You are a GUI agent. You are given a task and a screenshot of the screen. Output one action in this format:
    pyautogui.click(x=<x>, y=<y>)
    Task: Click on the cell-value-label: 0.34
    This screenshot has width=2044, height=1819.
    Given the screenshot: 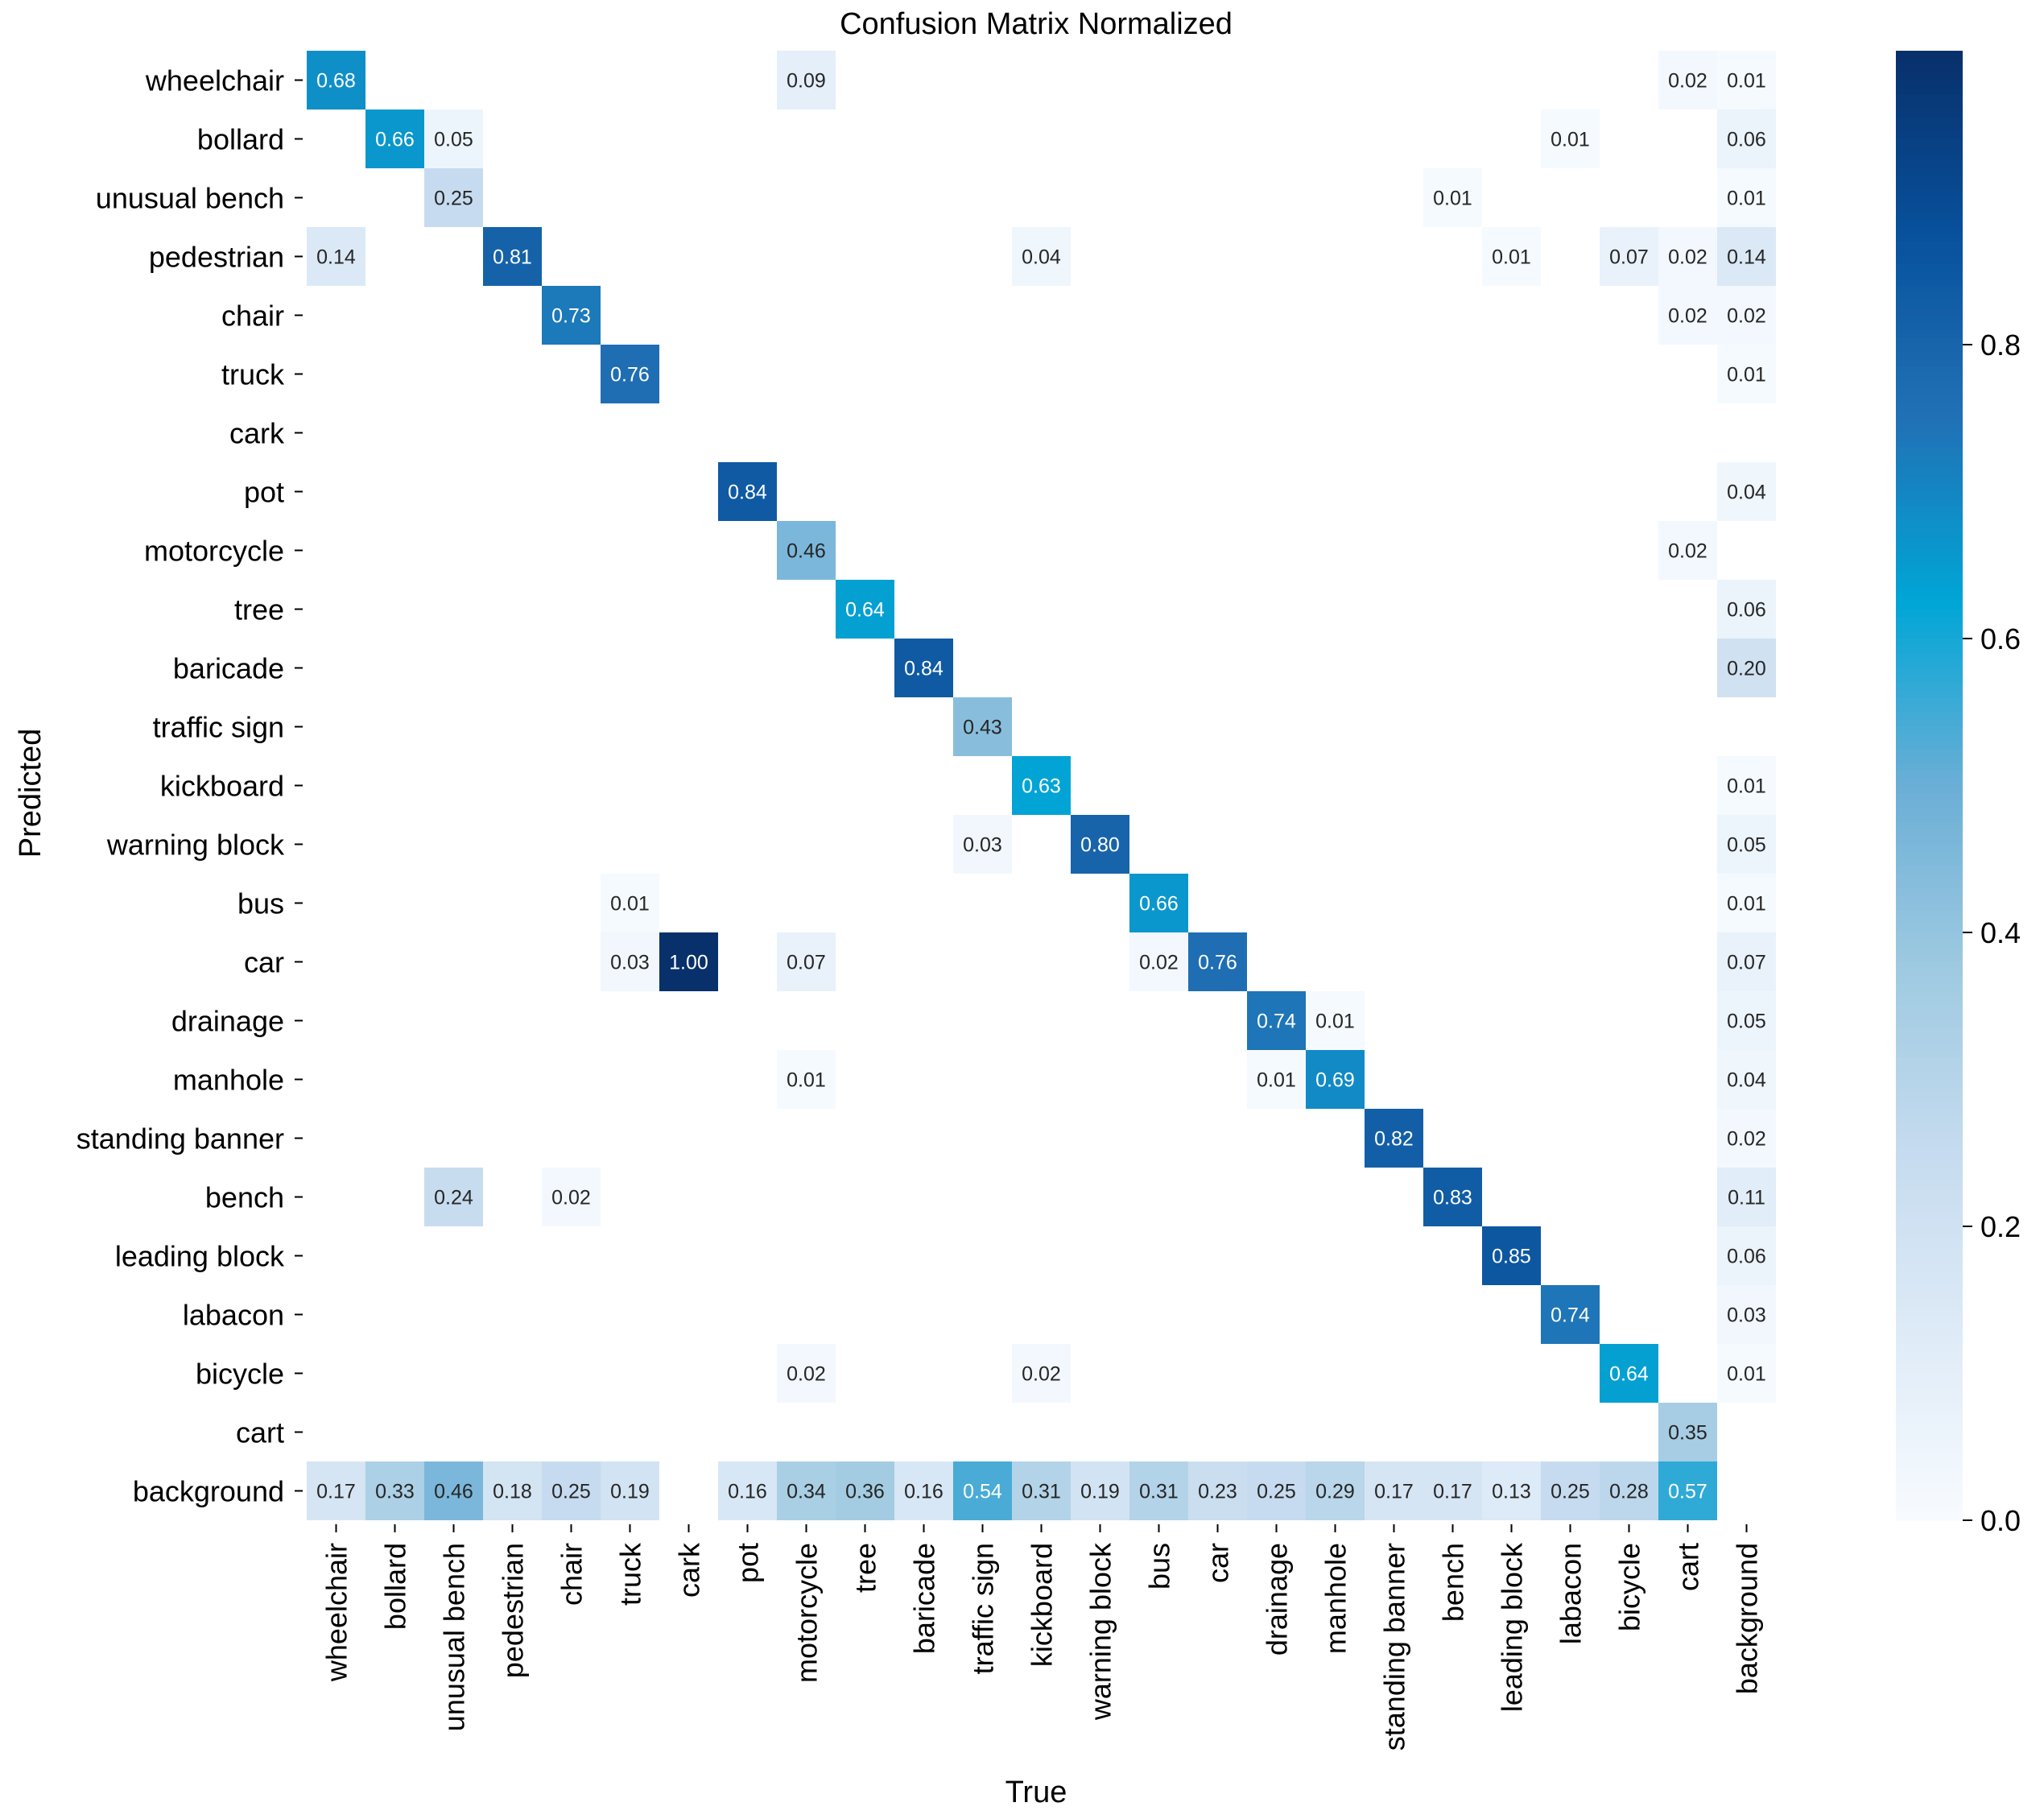 What is the action you would take?
    pyautogui.click(x=806, y=1492)
    